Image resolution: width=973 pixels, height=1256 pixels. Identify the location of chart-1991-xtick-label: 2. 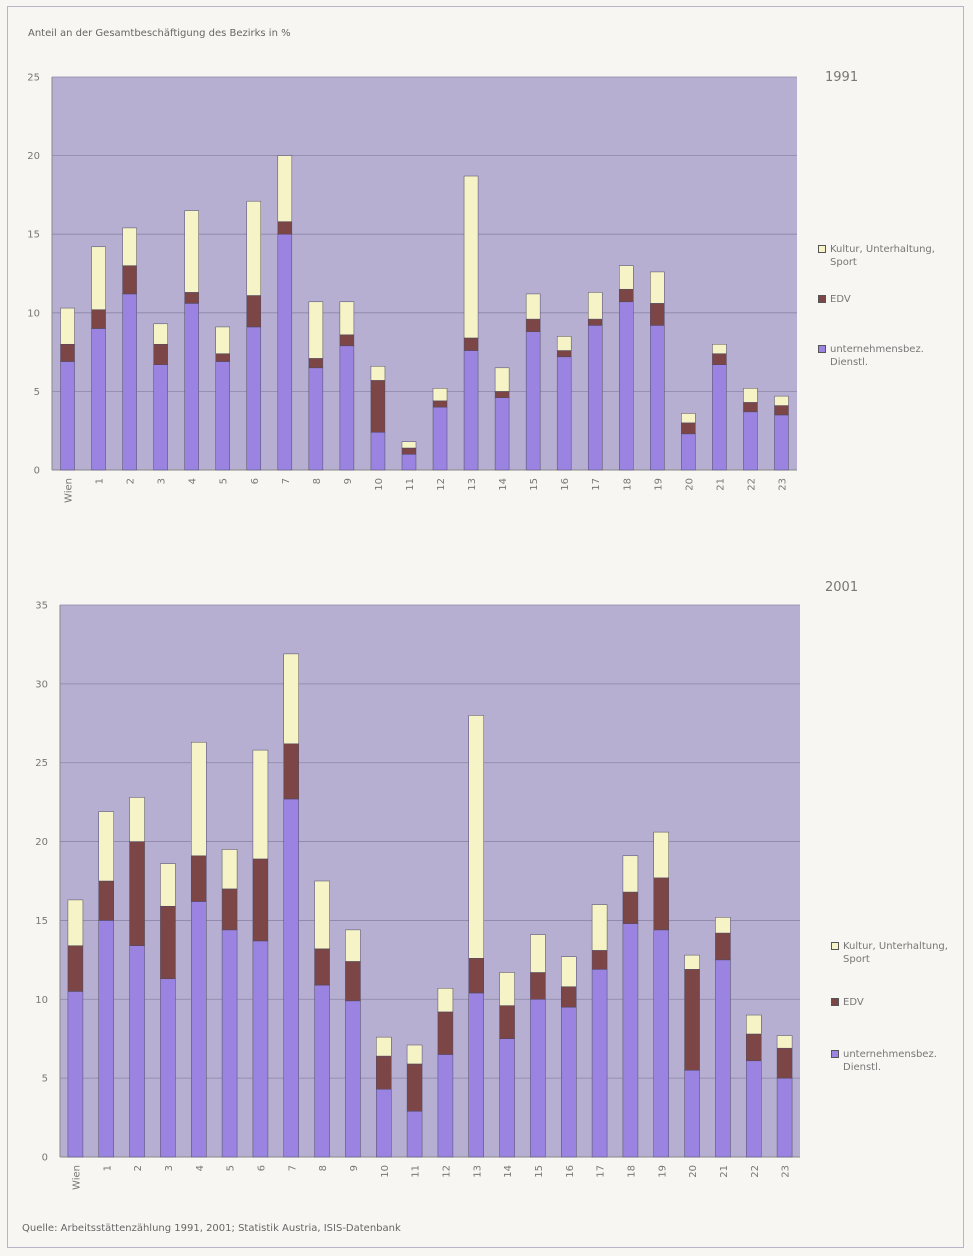
(131, 481).